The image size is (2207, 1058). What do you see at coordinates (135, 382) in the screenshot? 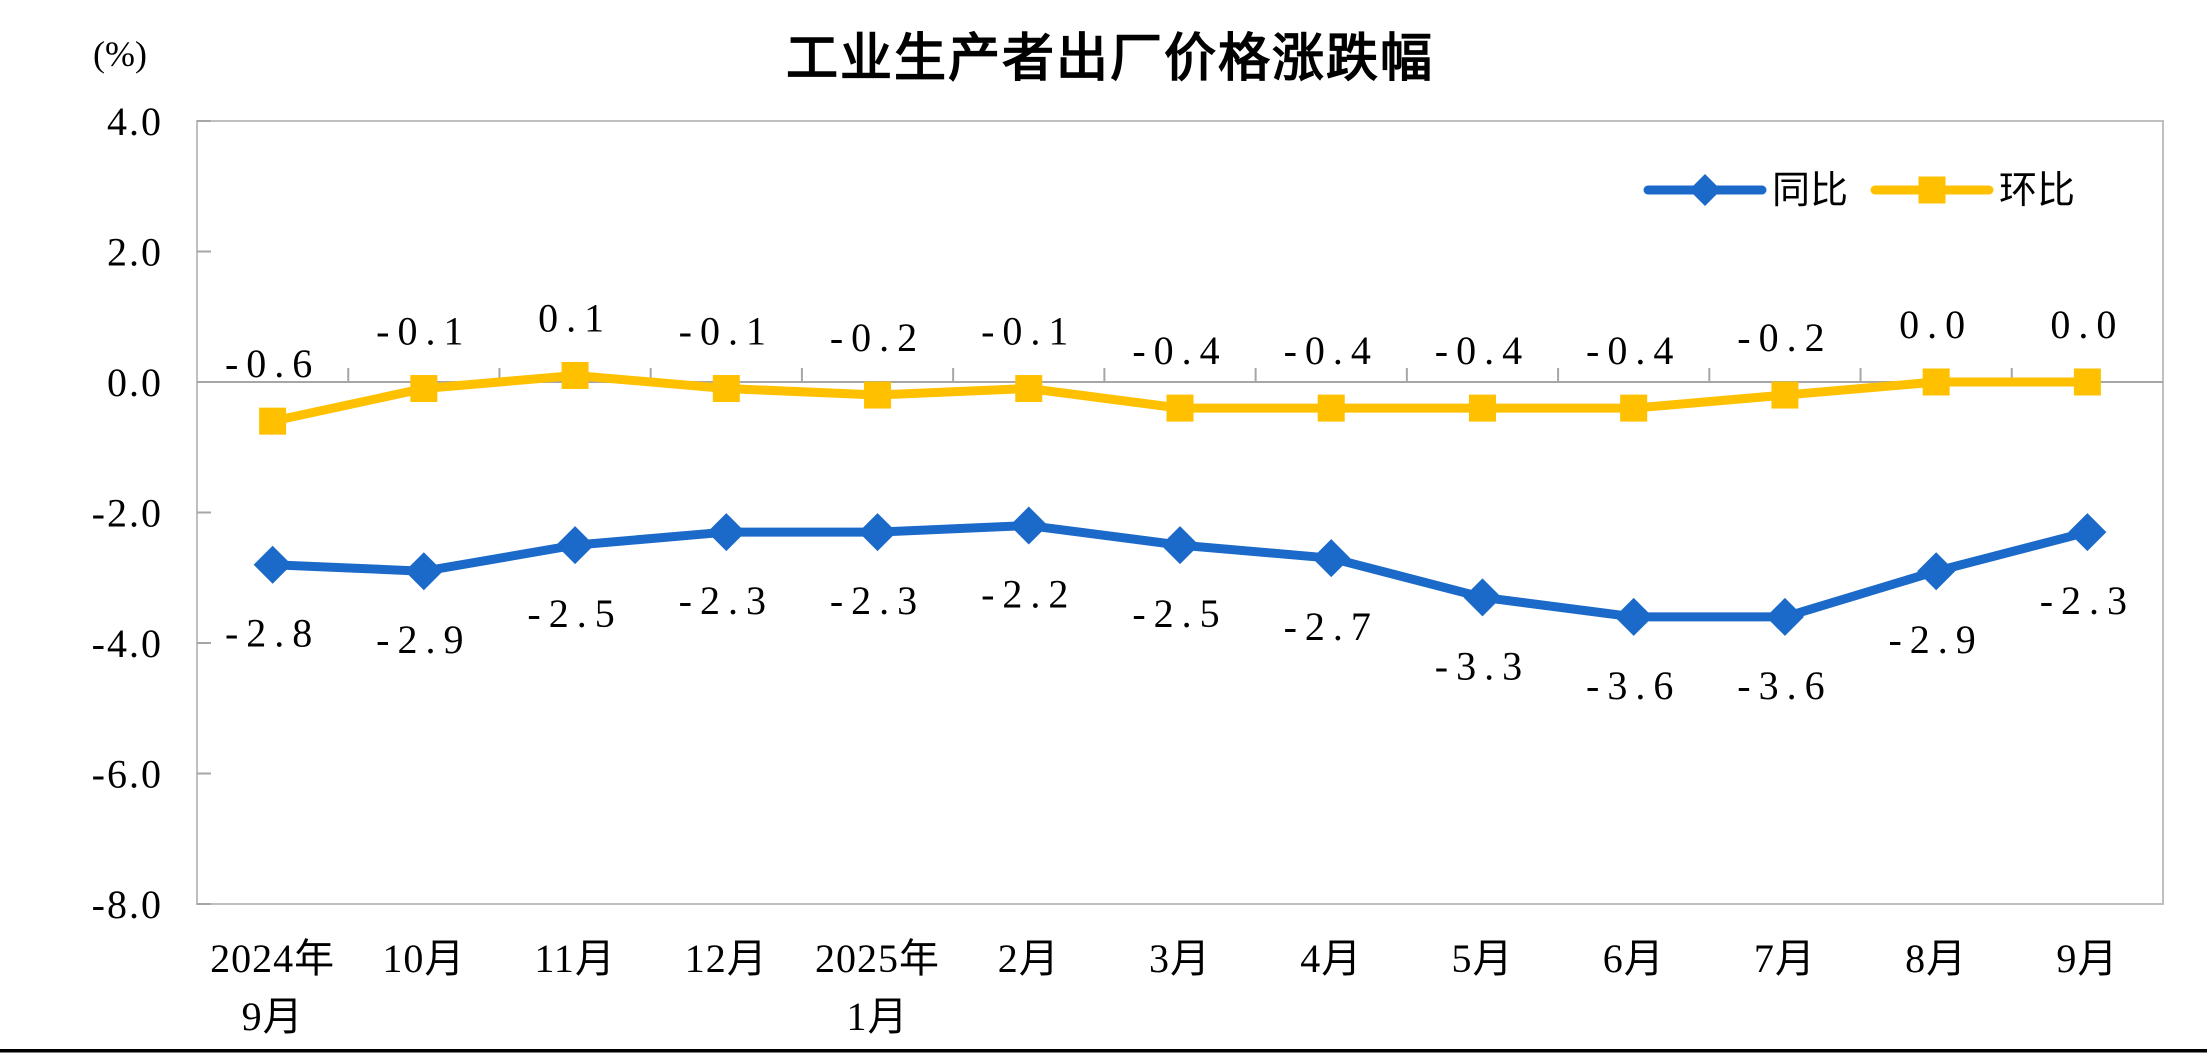
I see `y-axis-tick-label: 0.0` at bounding box center [135, 382].